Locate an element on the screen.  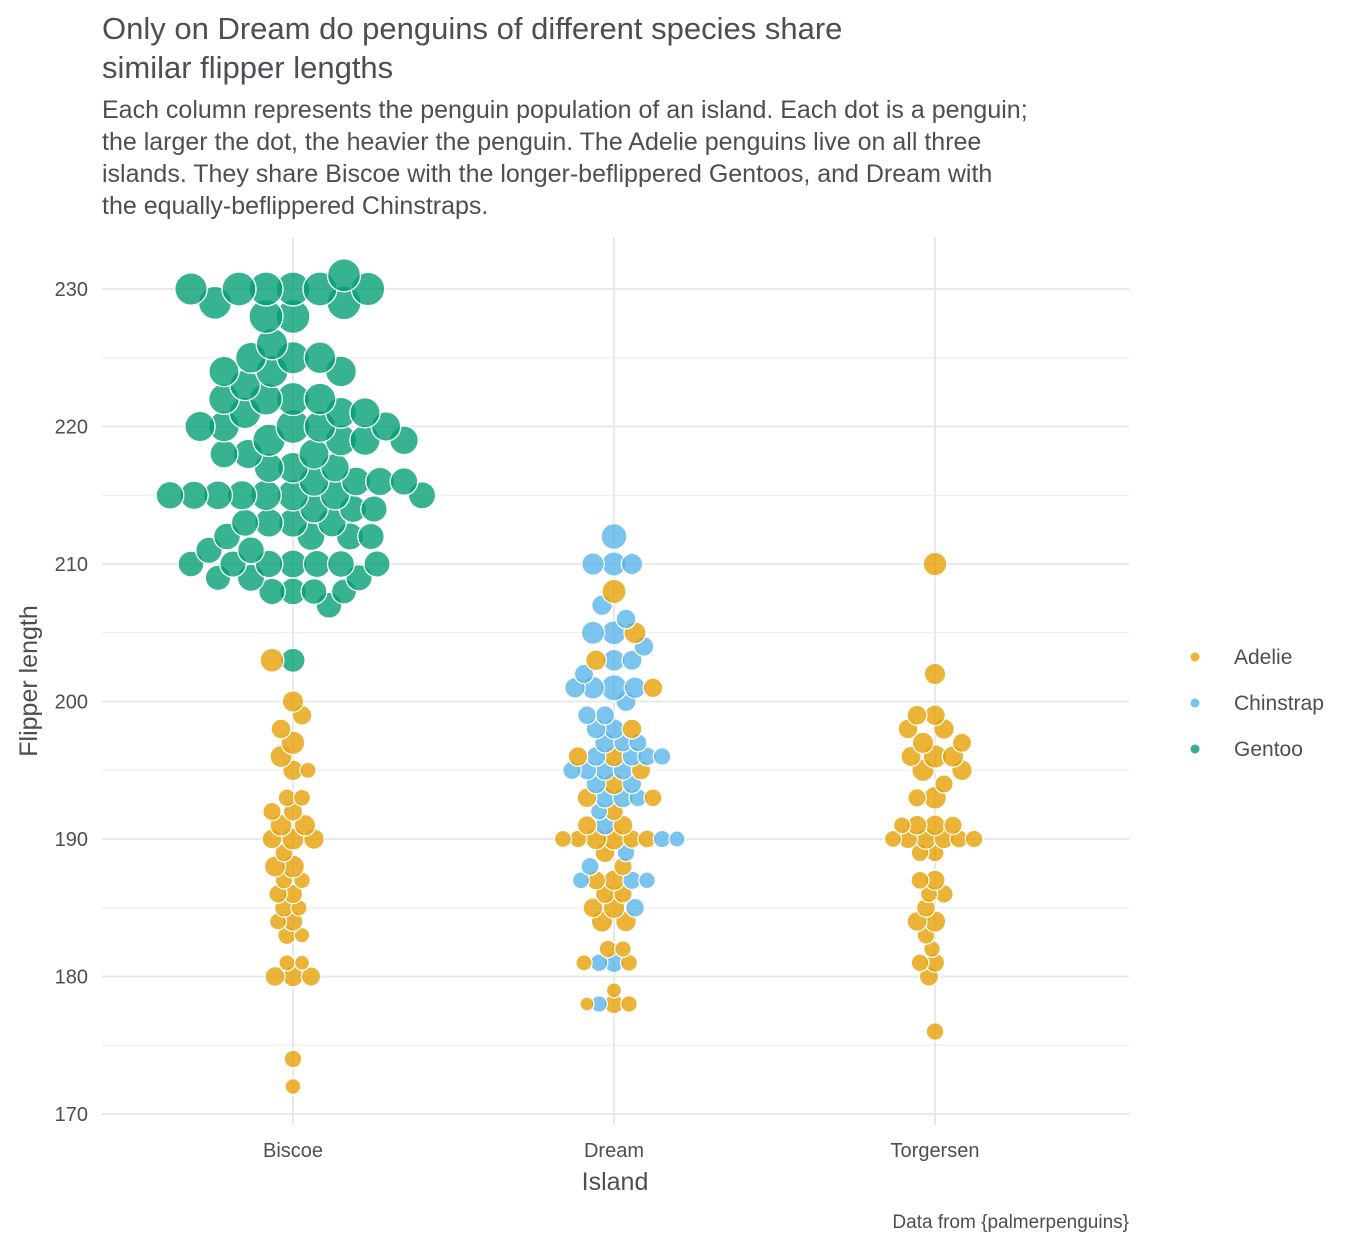
legend-swatch-chinstrap is located at coordinates (1195, 703).